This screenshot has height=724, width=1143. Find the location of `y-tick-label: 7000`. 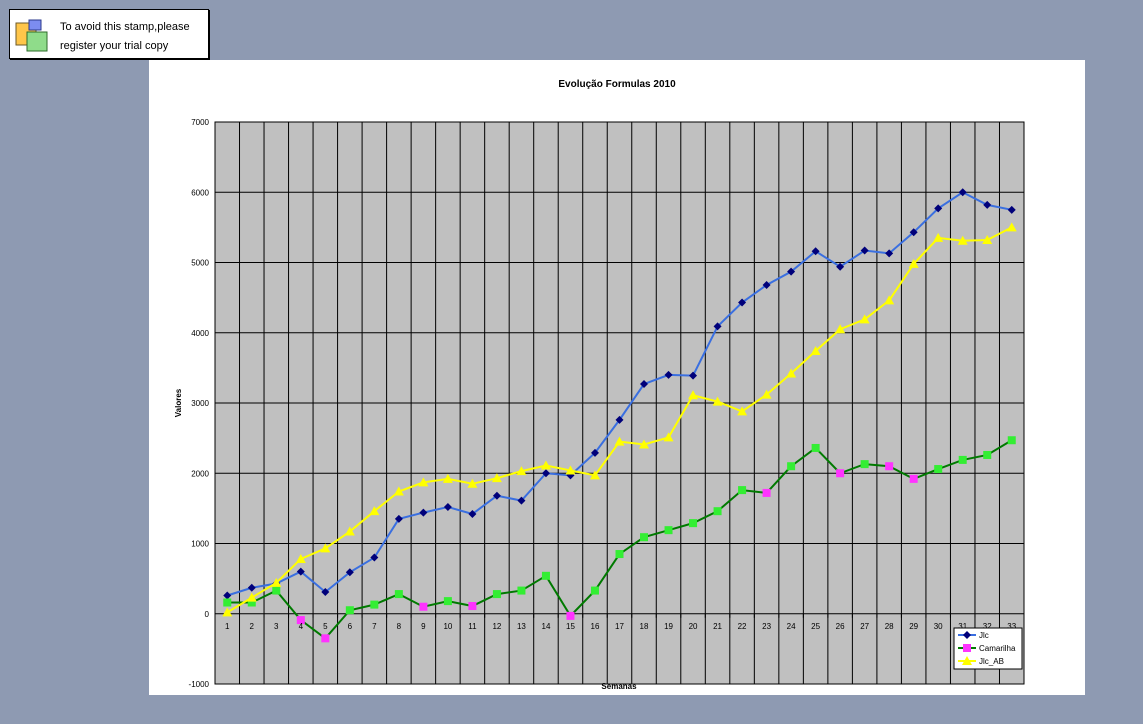

y-tick-label: 7000 is located at coordinates (200, 122).